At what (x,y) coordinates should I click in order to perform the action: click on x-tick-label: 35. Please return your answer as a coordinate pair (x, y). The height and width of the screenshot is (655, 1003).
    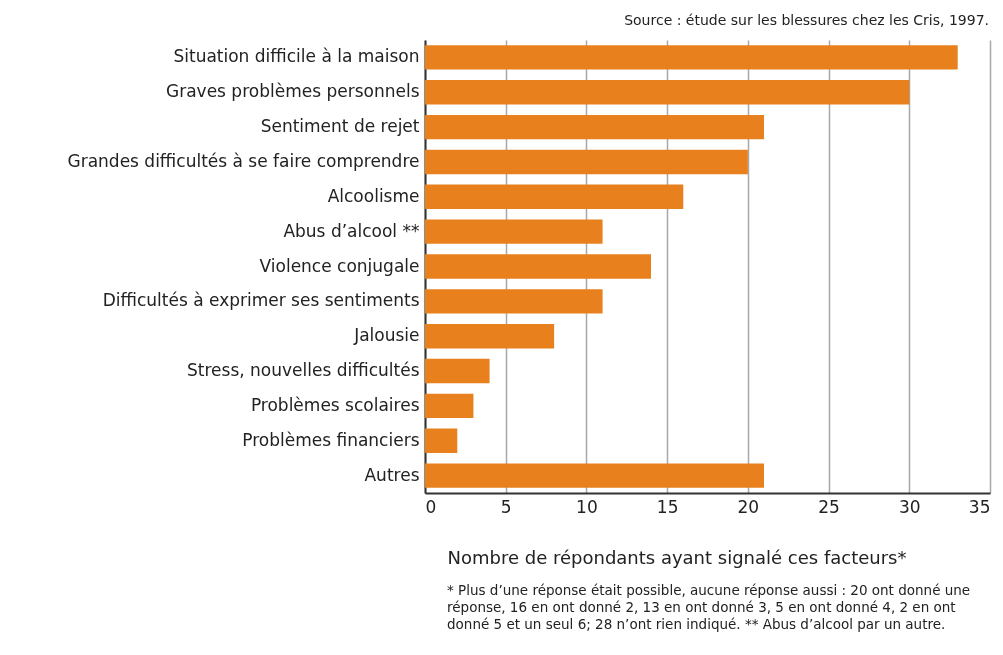
    Looking at the image, I should click on (979, 506).